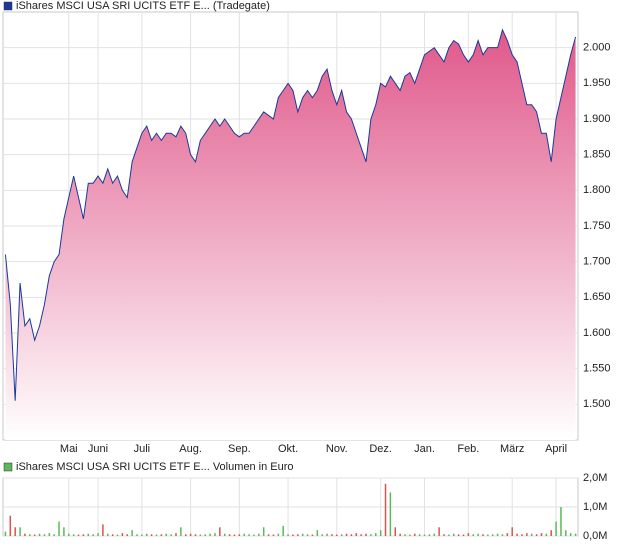  Describe the element at coordinates (190, 449) in the screenshot. I see `x-tick-label: Aug.` at that location.